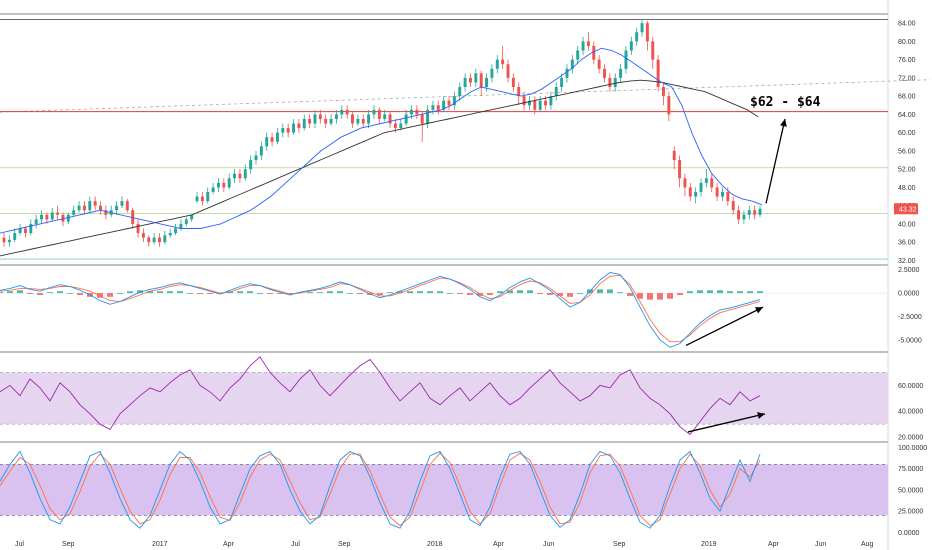  I want to click on annotations: $62 - $64, so click(785, 102).